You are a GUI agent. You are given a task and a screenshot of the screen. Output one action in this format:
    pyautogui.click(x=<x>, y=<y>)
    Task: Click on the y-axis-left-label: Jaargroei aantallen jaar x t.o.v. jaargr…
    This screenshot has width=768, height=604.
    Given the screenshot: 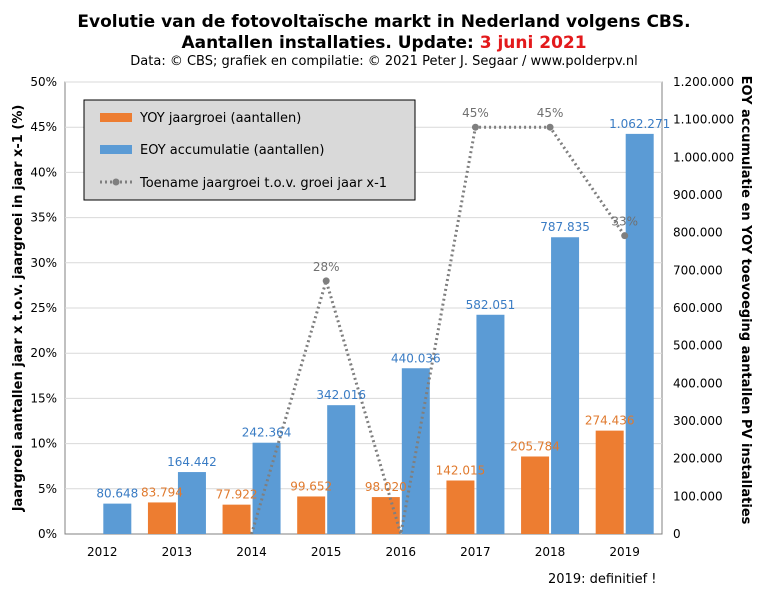 What is the action you would take?
    pyautogui.click(x=18, y=309)
    